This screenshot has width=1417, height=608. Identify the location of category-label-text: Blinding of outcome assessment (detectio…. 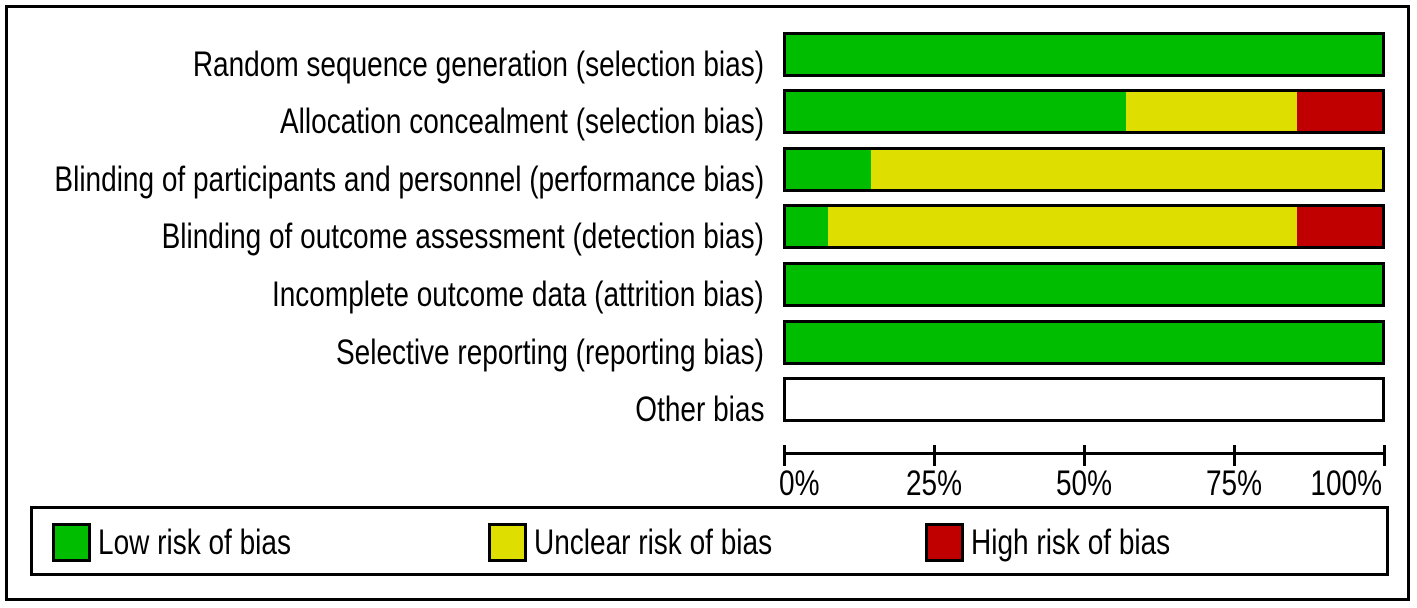
(462, 237).